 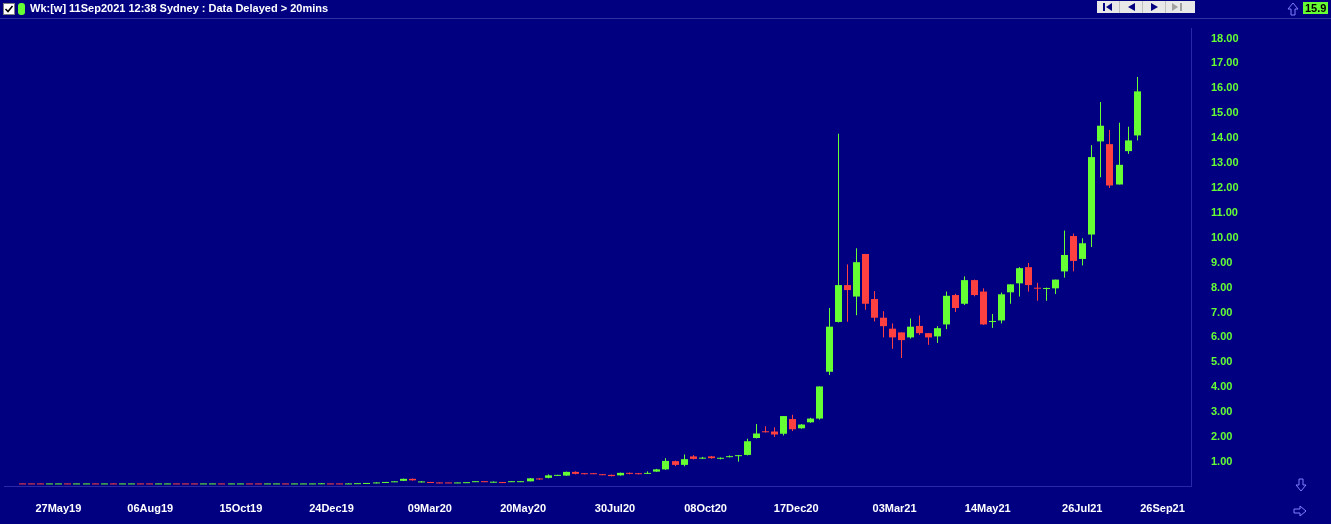 What do you see at coordinates (1222, 336) in the screenshot?
I see `y-tick-label: 6.00` at bounding box center [1222, 336].